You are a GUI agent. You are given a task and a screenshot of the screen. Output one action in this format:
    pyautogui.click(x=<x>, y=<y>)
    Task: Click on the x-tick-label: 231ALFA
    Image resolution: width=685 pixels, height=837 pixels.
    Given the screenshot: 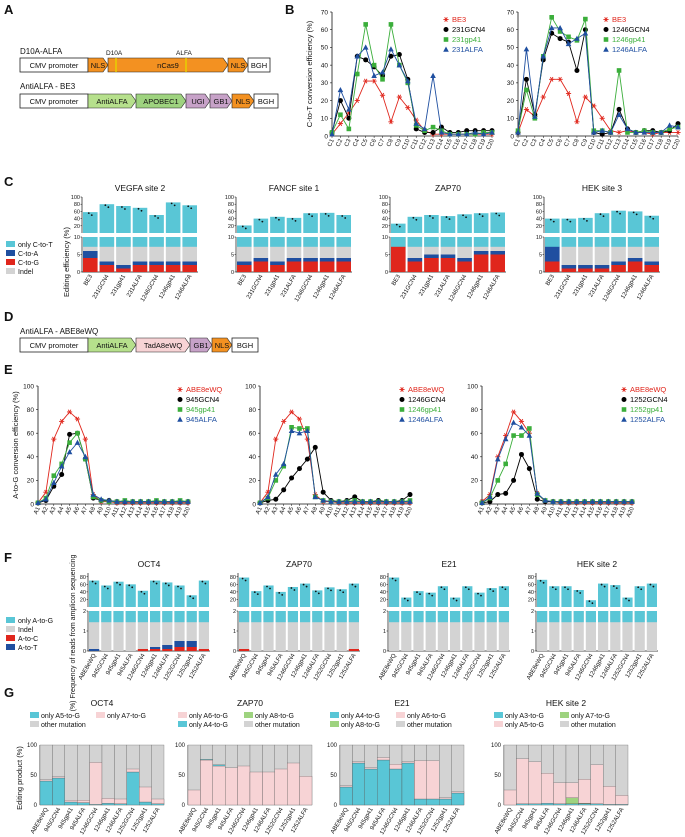 What is the action you would take?
    pyautogui.click(x=597, y=286)
    